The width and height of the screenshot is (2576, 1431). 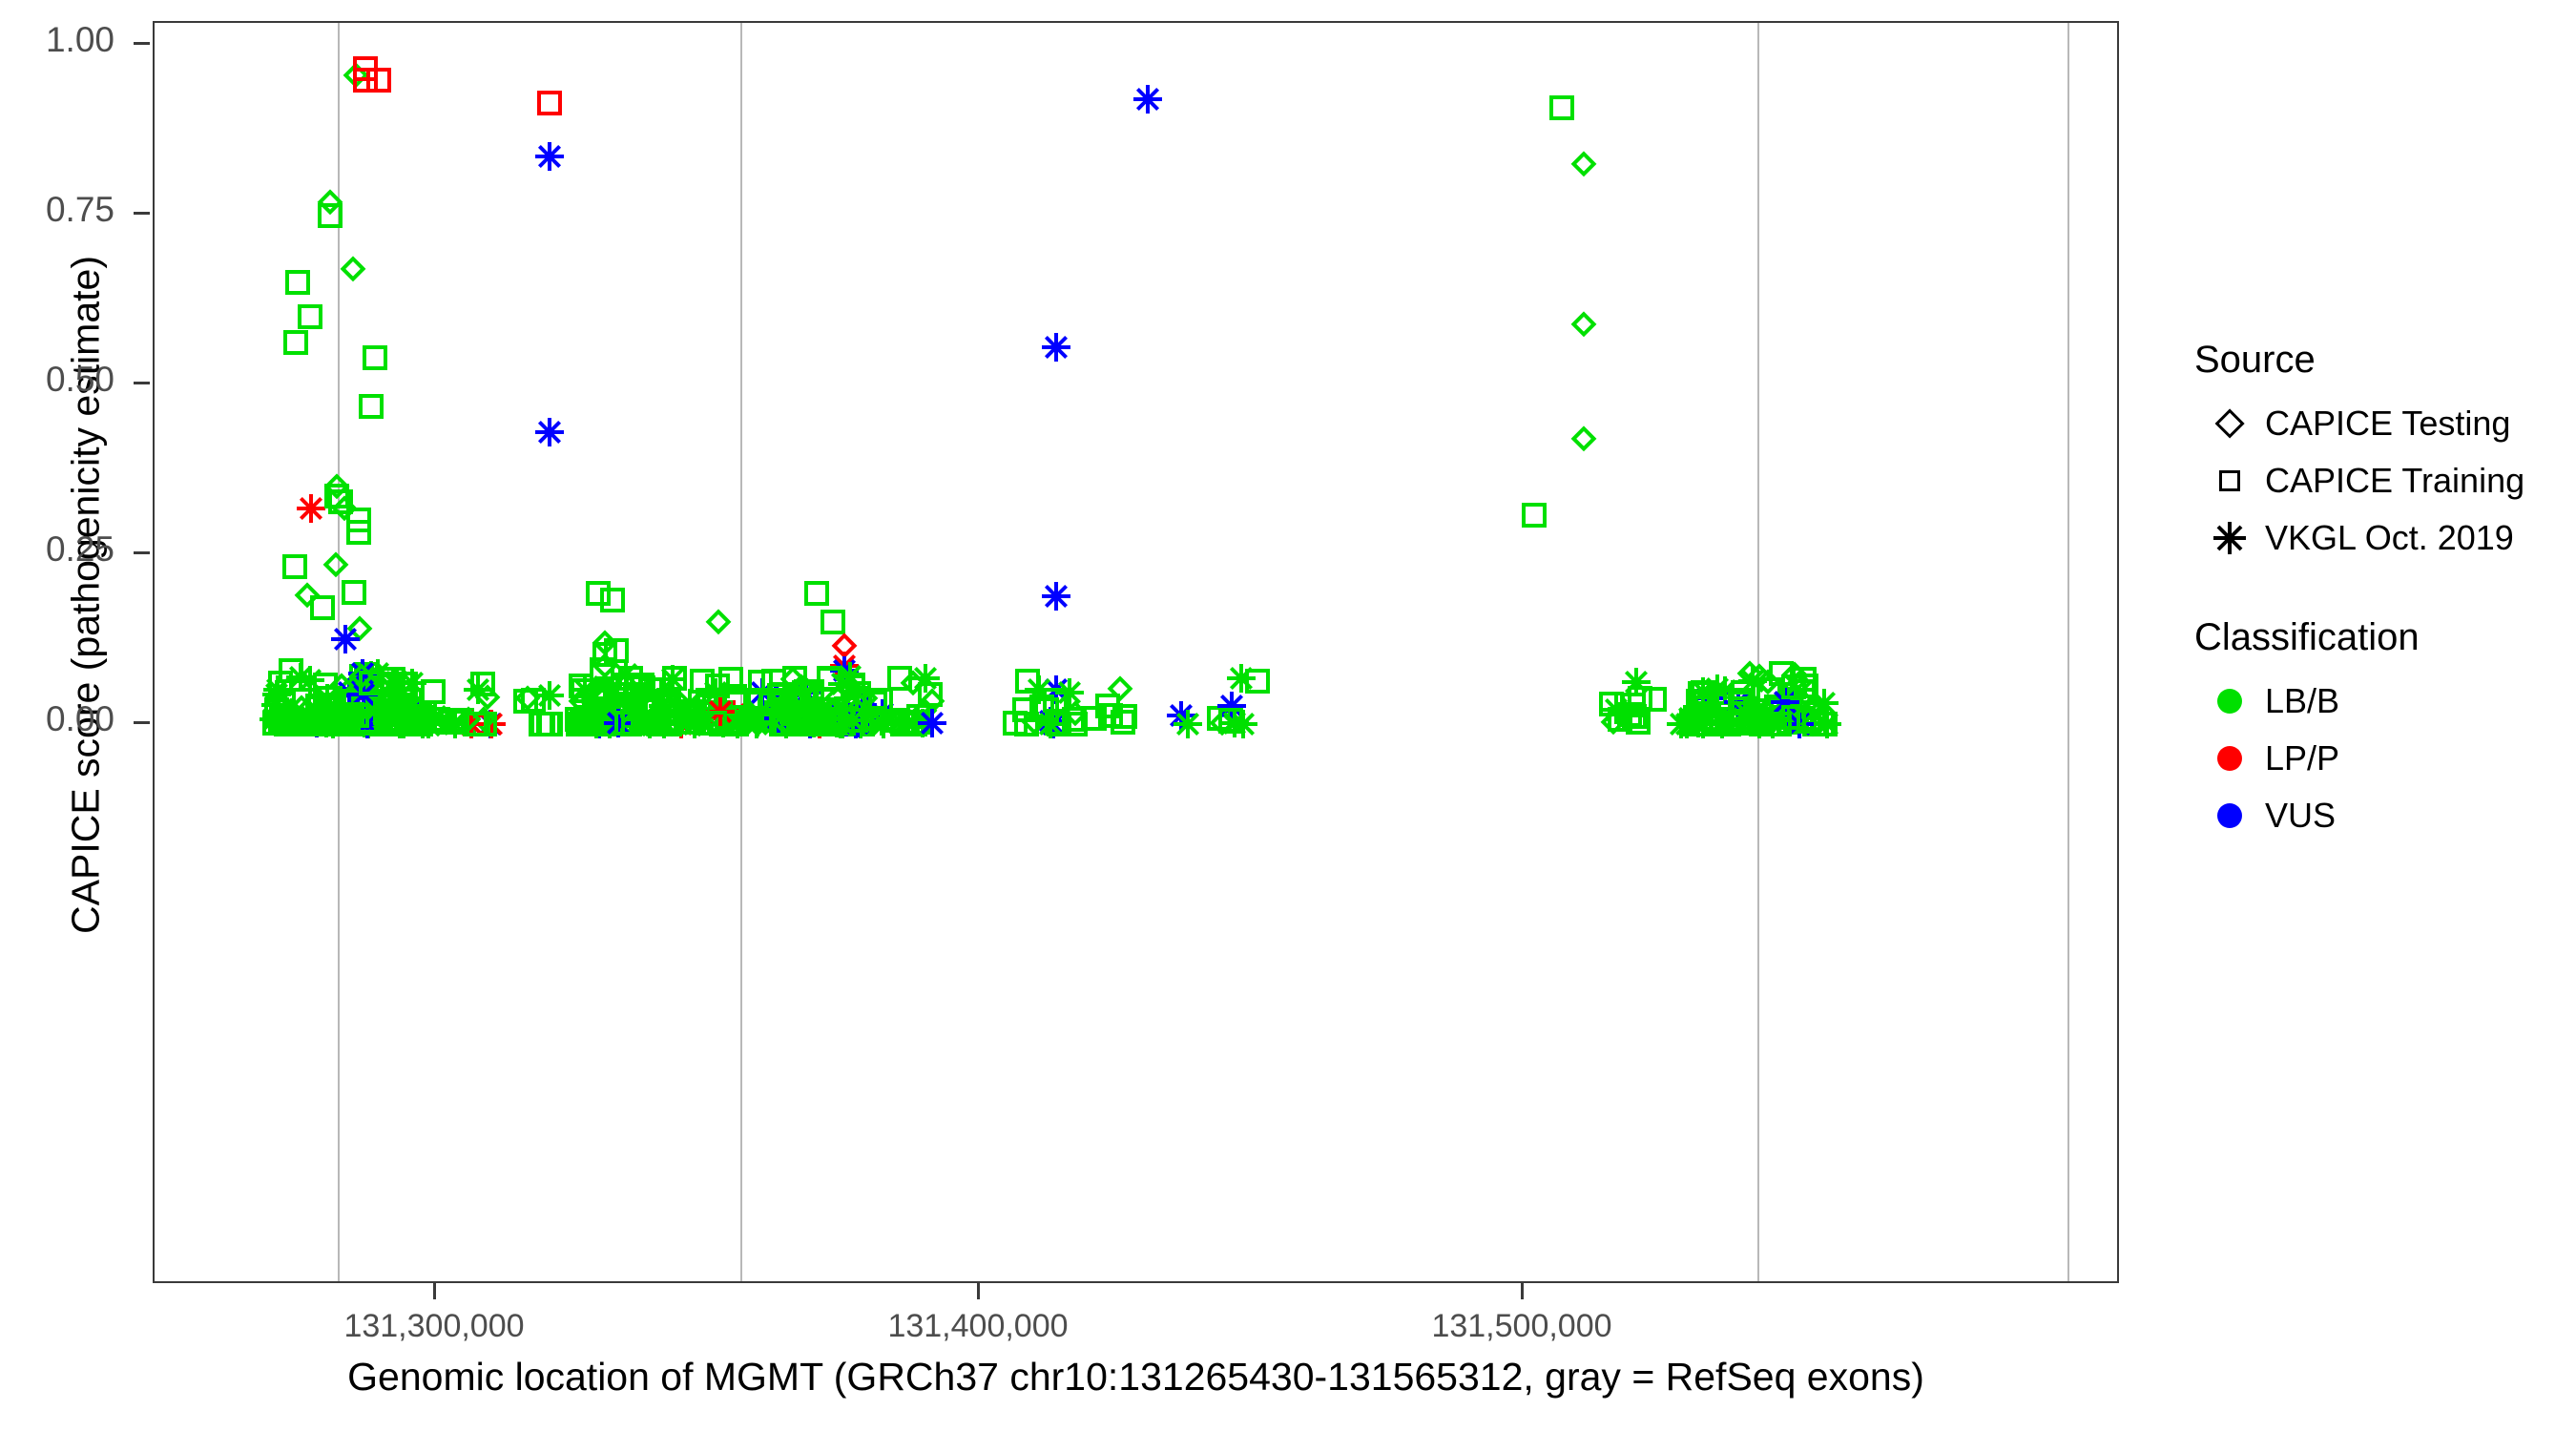 I want to click on legend-item-lb-b: LB/B, so click(x=2385, y=701).